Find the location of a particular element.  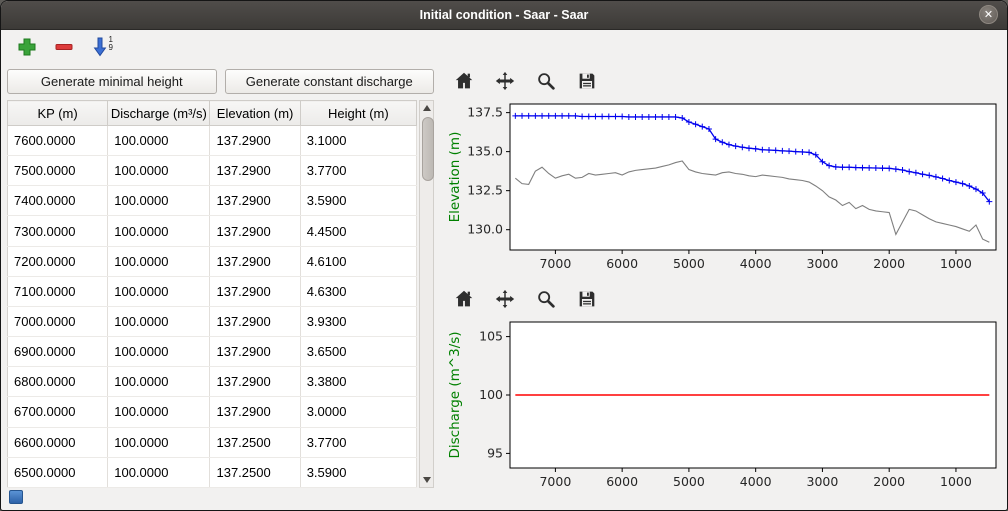

table-row: 7400.0000 100.0000 137.2900 3.5900 is located at coordinates (212, 201).